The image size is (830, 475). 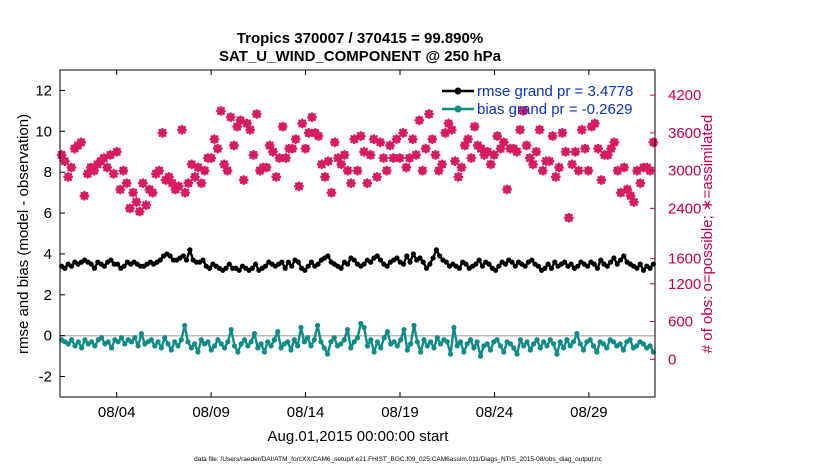 I want to click on legend-label-bias: bias grand pr = -0.2629, so click(x=555, y=109).